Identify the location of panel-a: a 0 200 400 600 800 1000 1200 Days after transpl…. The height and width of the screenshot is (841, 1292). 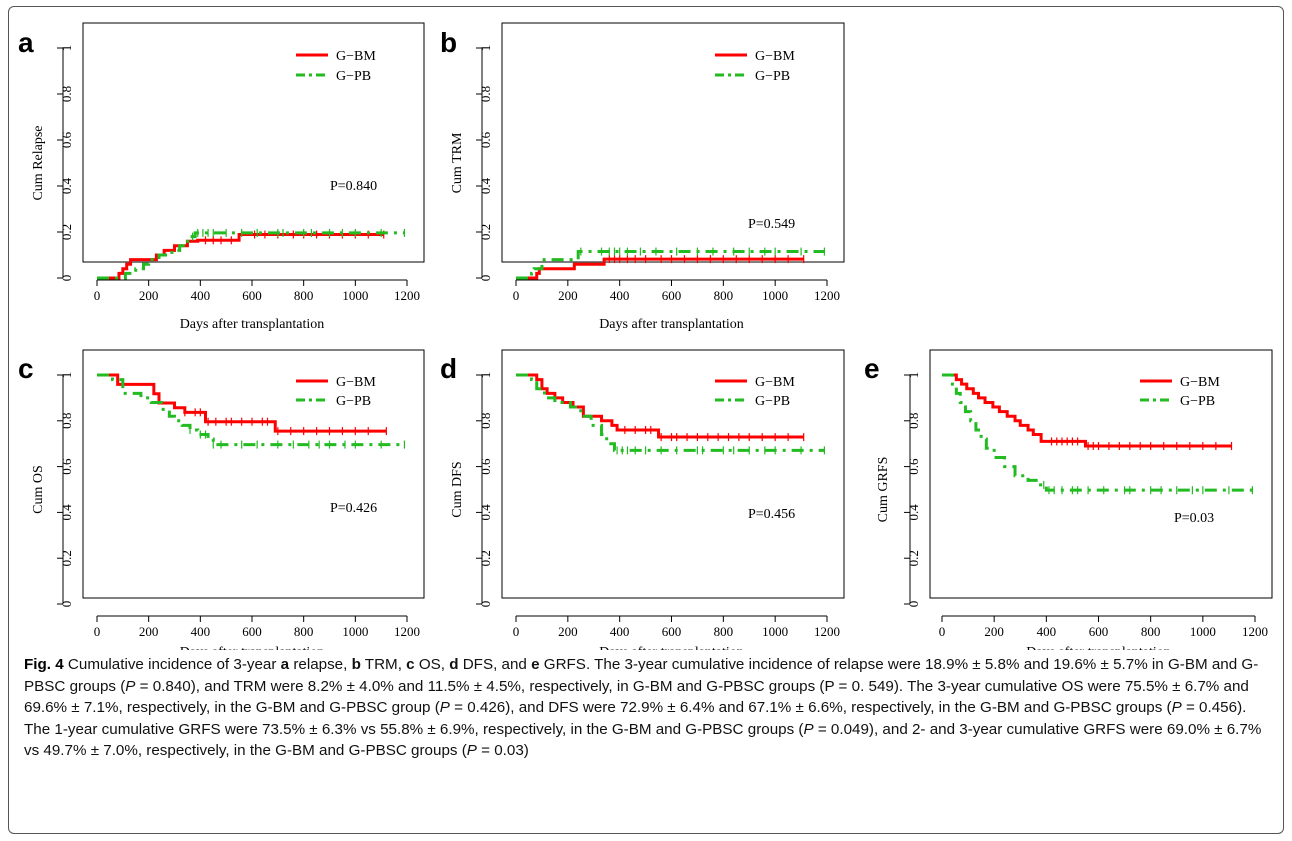
(221, 177).